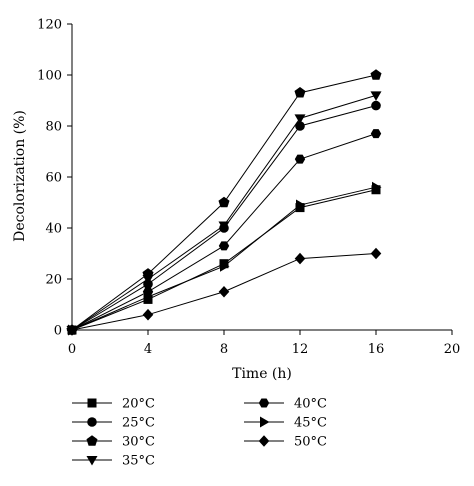 The image size is (474, 486). What do you see at coordinates (53, 280) in the screenshot?
I see `y-tick-label: 20` at bounding box center [53, 280].